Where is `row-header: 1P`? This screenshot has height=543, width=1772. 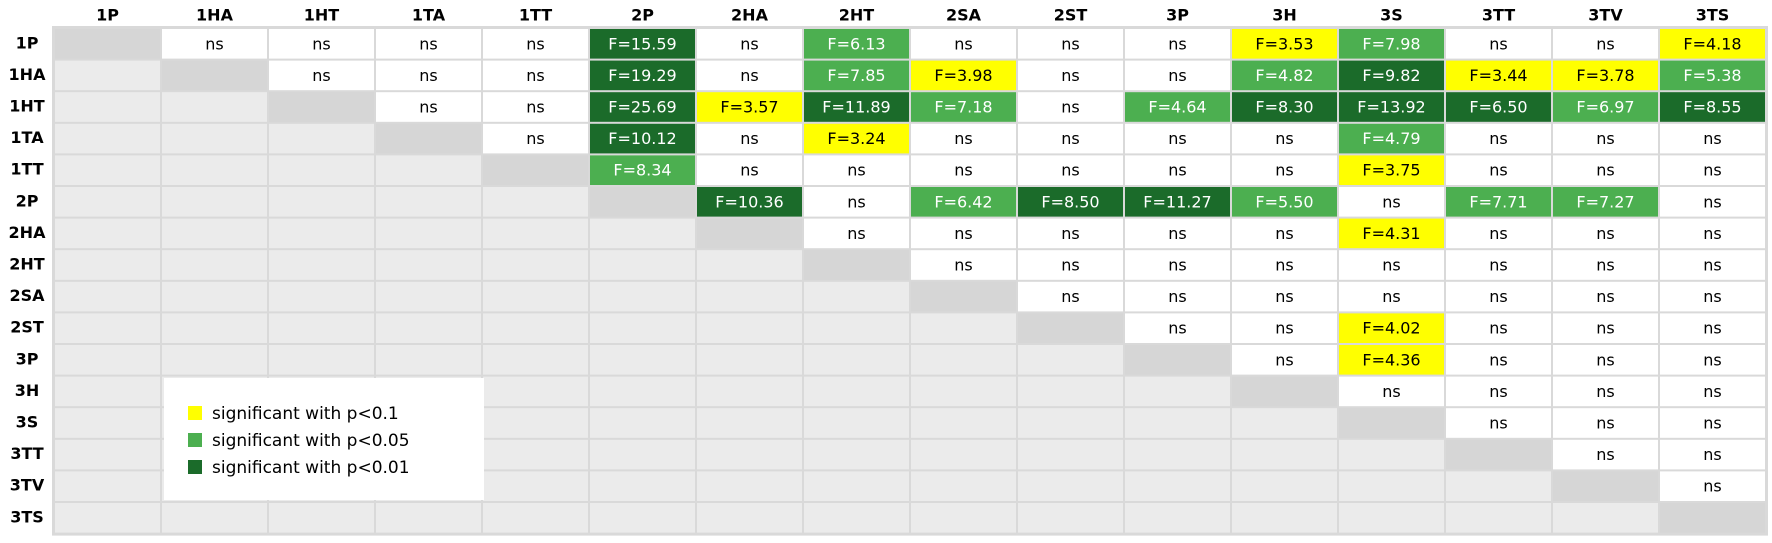
row-header: 1P is located at coordinates (27, 42).